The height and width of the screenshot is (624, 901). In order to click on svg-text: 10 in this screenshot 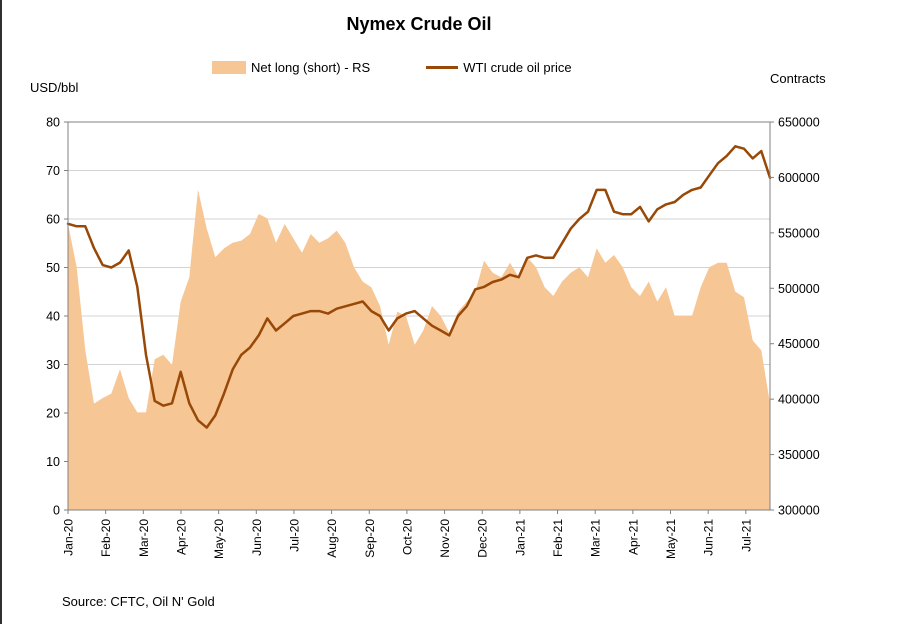, I will do `click(53, 462)`.